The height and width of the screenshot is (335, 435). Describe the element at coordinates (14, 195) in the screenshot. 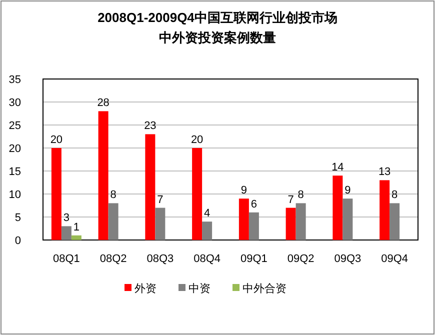

I see `y-tick-label: 10` at that location.